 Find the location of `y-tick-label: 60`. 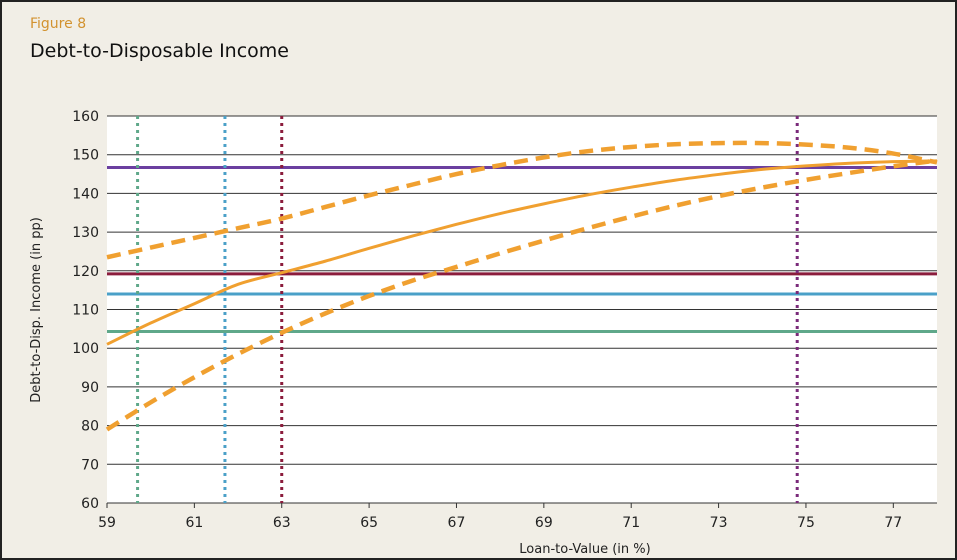

y-tick-label: 60 is located at coordinates (90, 504).